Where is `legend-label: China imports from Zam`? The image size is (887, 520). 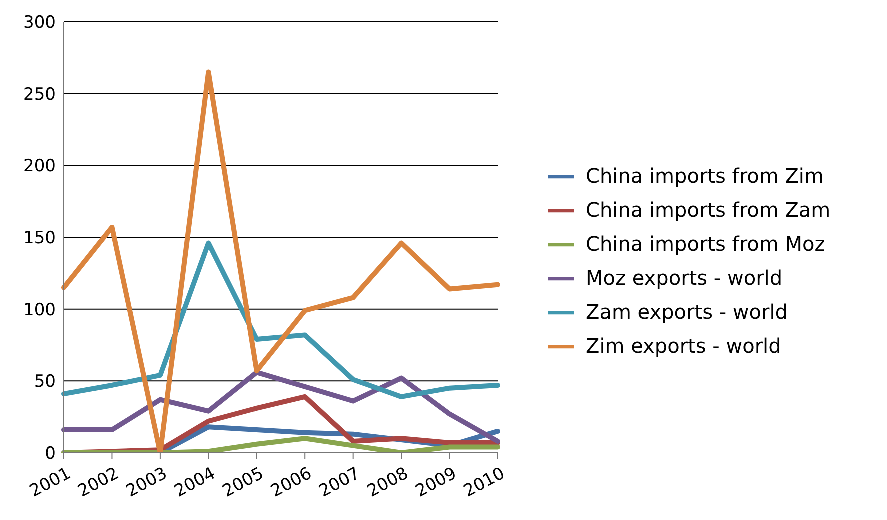 legend-label: China imports from Zam is located at coordinates (708, 210).